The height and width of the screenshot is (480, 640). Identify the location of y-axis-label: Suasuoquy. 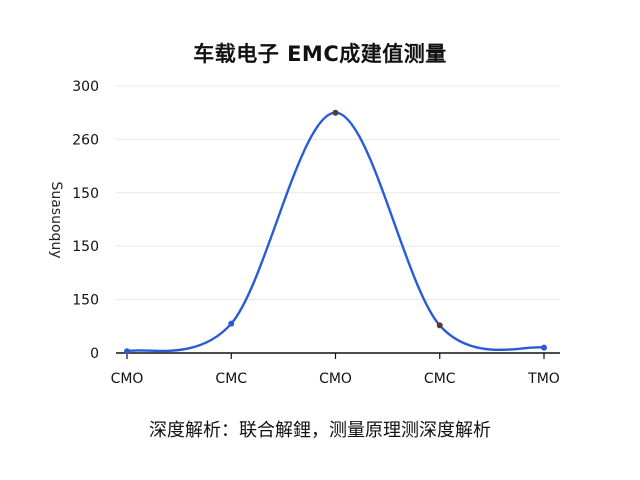
(56, 219).